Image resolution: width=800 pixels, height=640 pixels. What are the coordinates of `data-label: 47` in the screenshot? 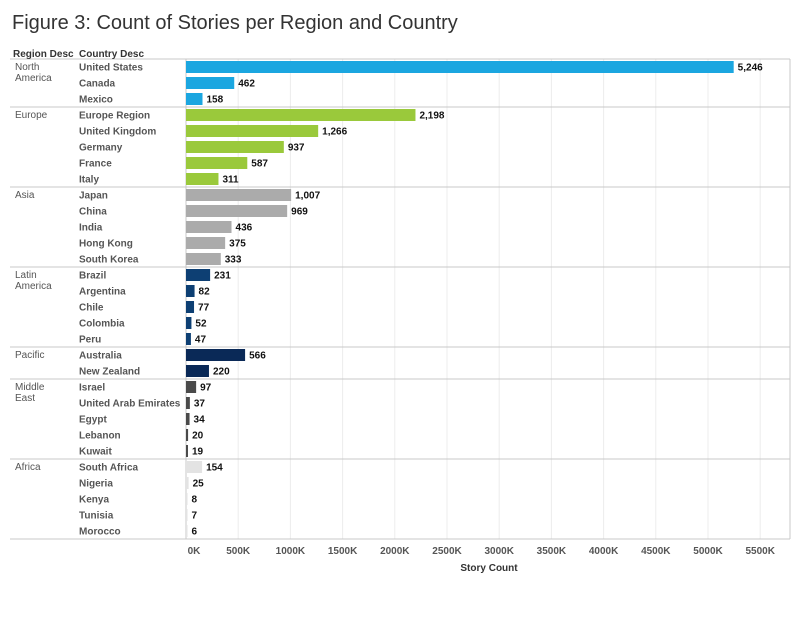 It's located at (201, 340).